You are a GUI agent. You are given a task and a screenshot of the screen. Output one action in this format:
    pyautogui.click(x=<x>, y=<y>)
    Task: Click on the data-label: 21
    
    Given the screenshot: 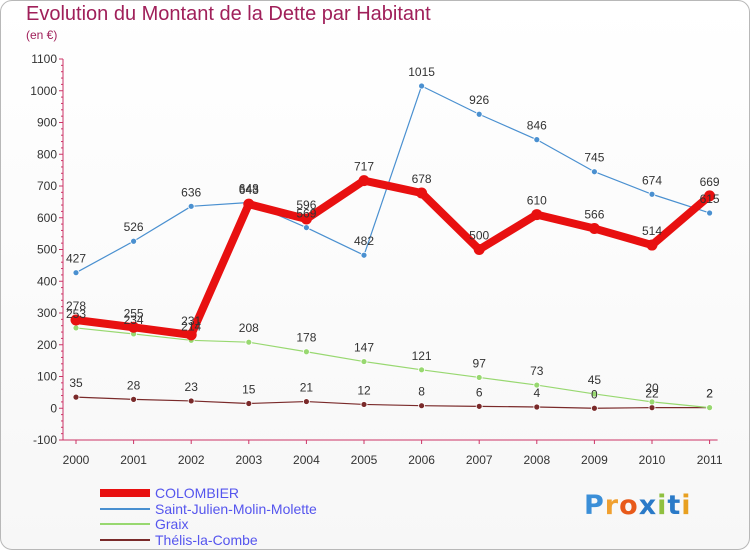 What is the action you would take?
    pyautogui.click(x=307, y=388)
    